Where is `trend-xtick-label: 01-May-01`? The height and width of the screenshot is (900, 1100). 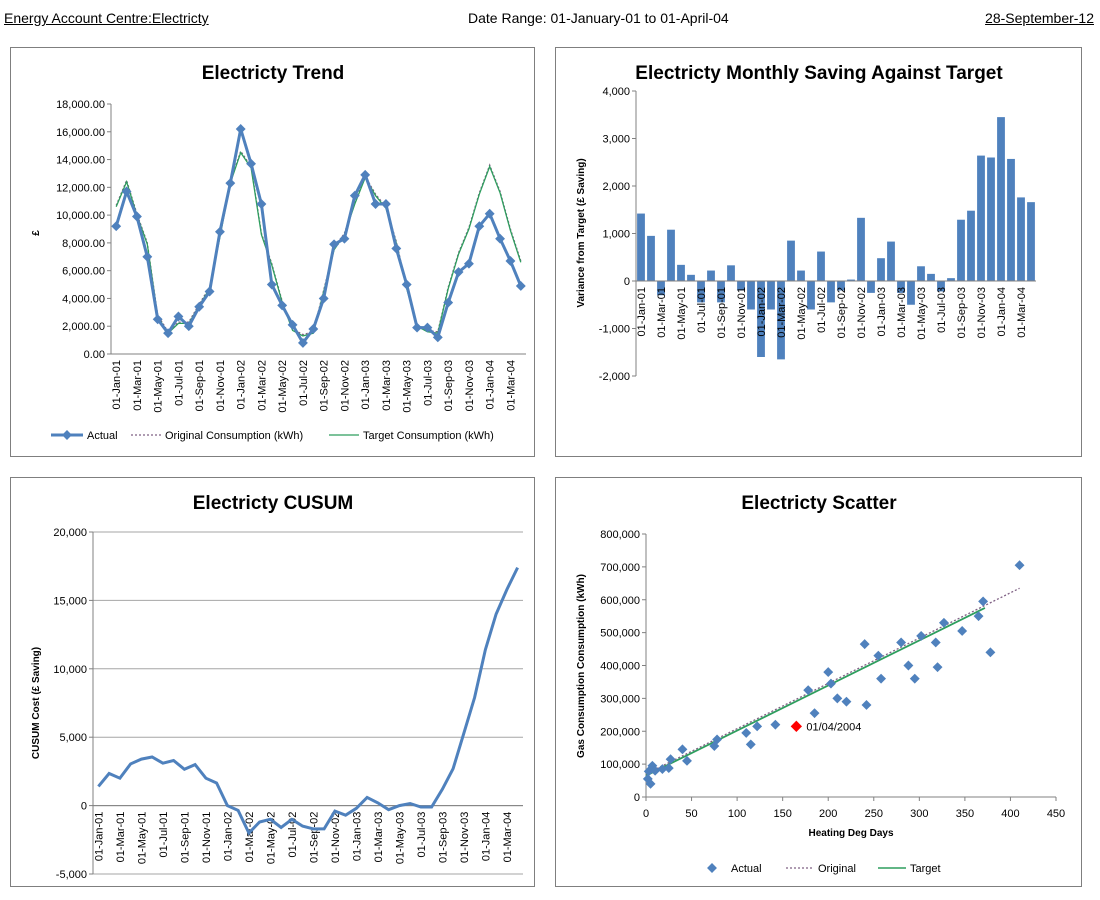 trend-xtick-label: 01-May-01 is located at coordinates (159, 386).